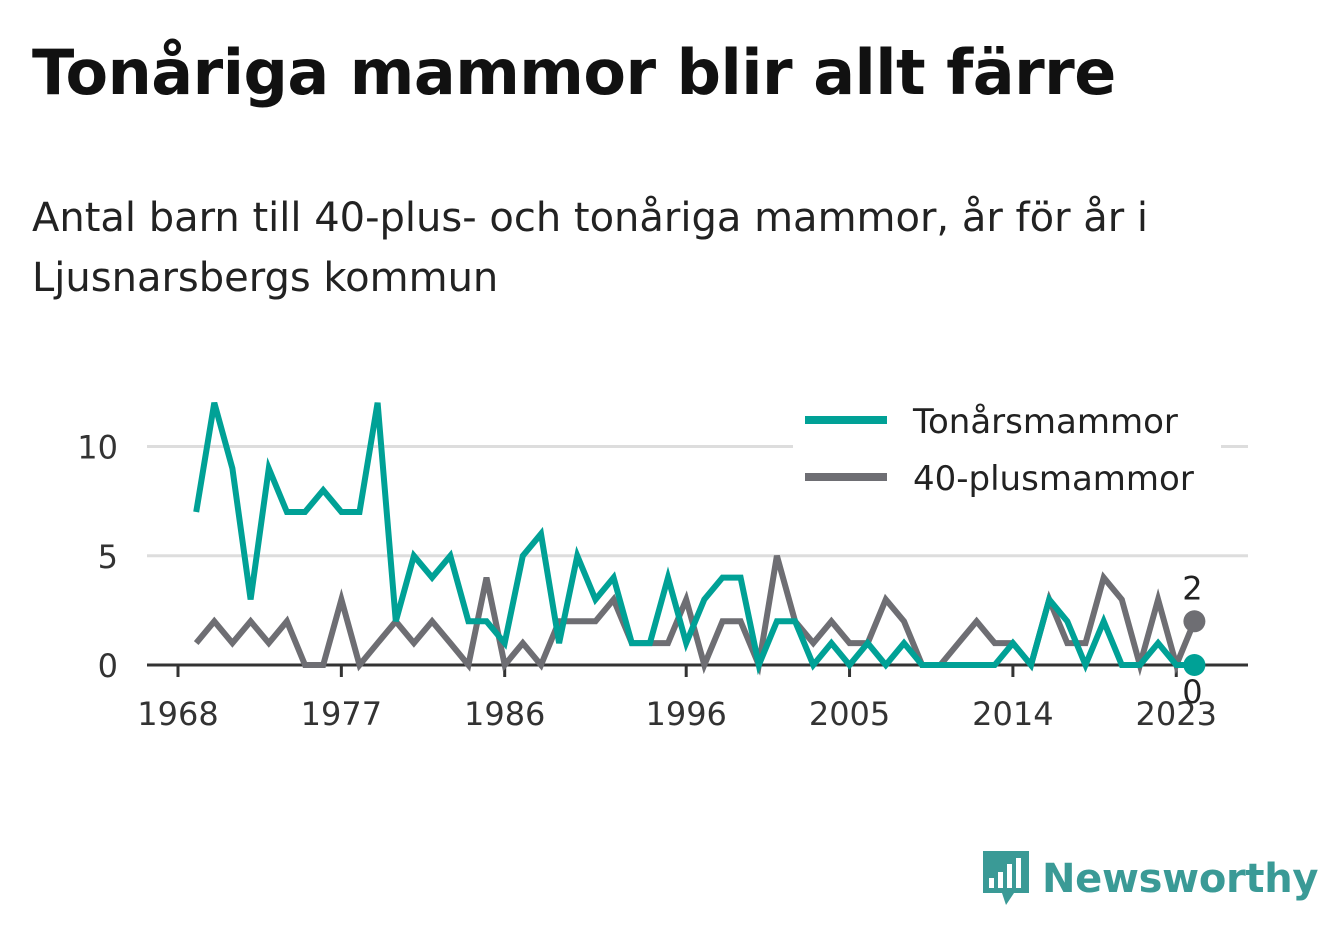 The width and height of the screenshot is (1322, 939). What do you see at coordinates (1045, 422) in the screenshot?
I see `legend-label-tonarsmammor: Tonårsmammor` at bounding box center [1045, 422].